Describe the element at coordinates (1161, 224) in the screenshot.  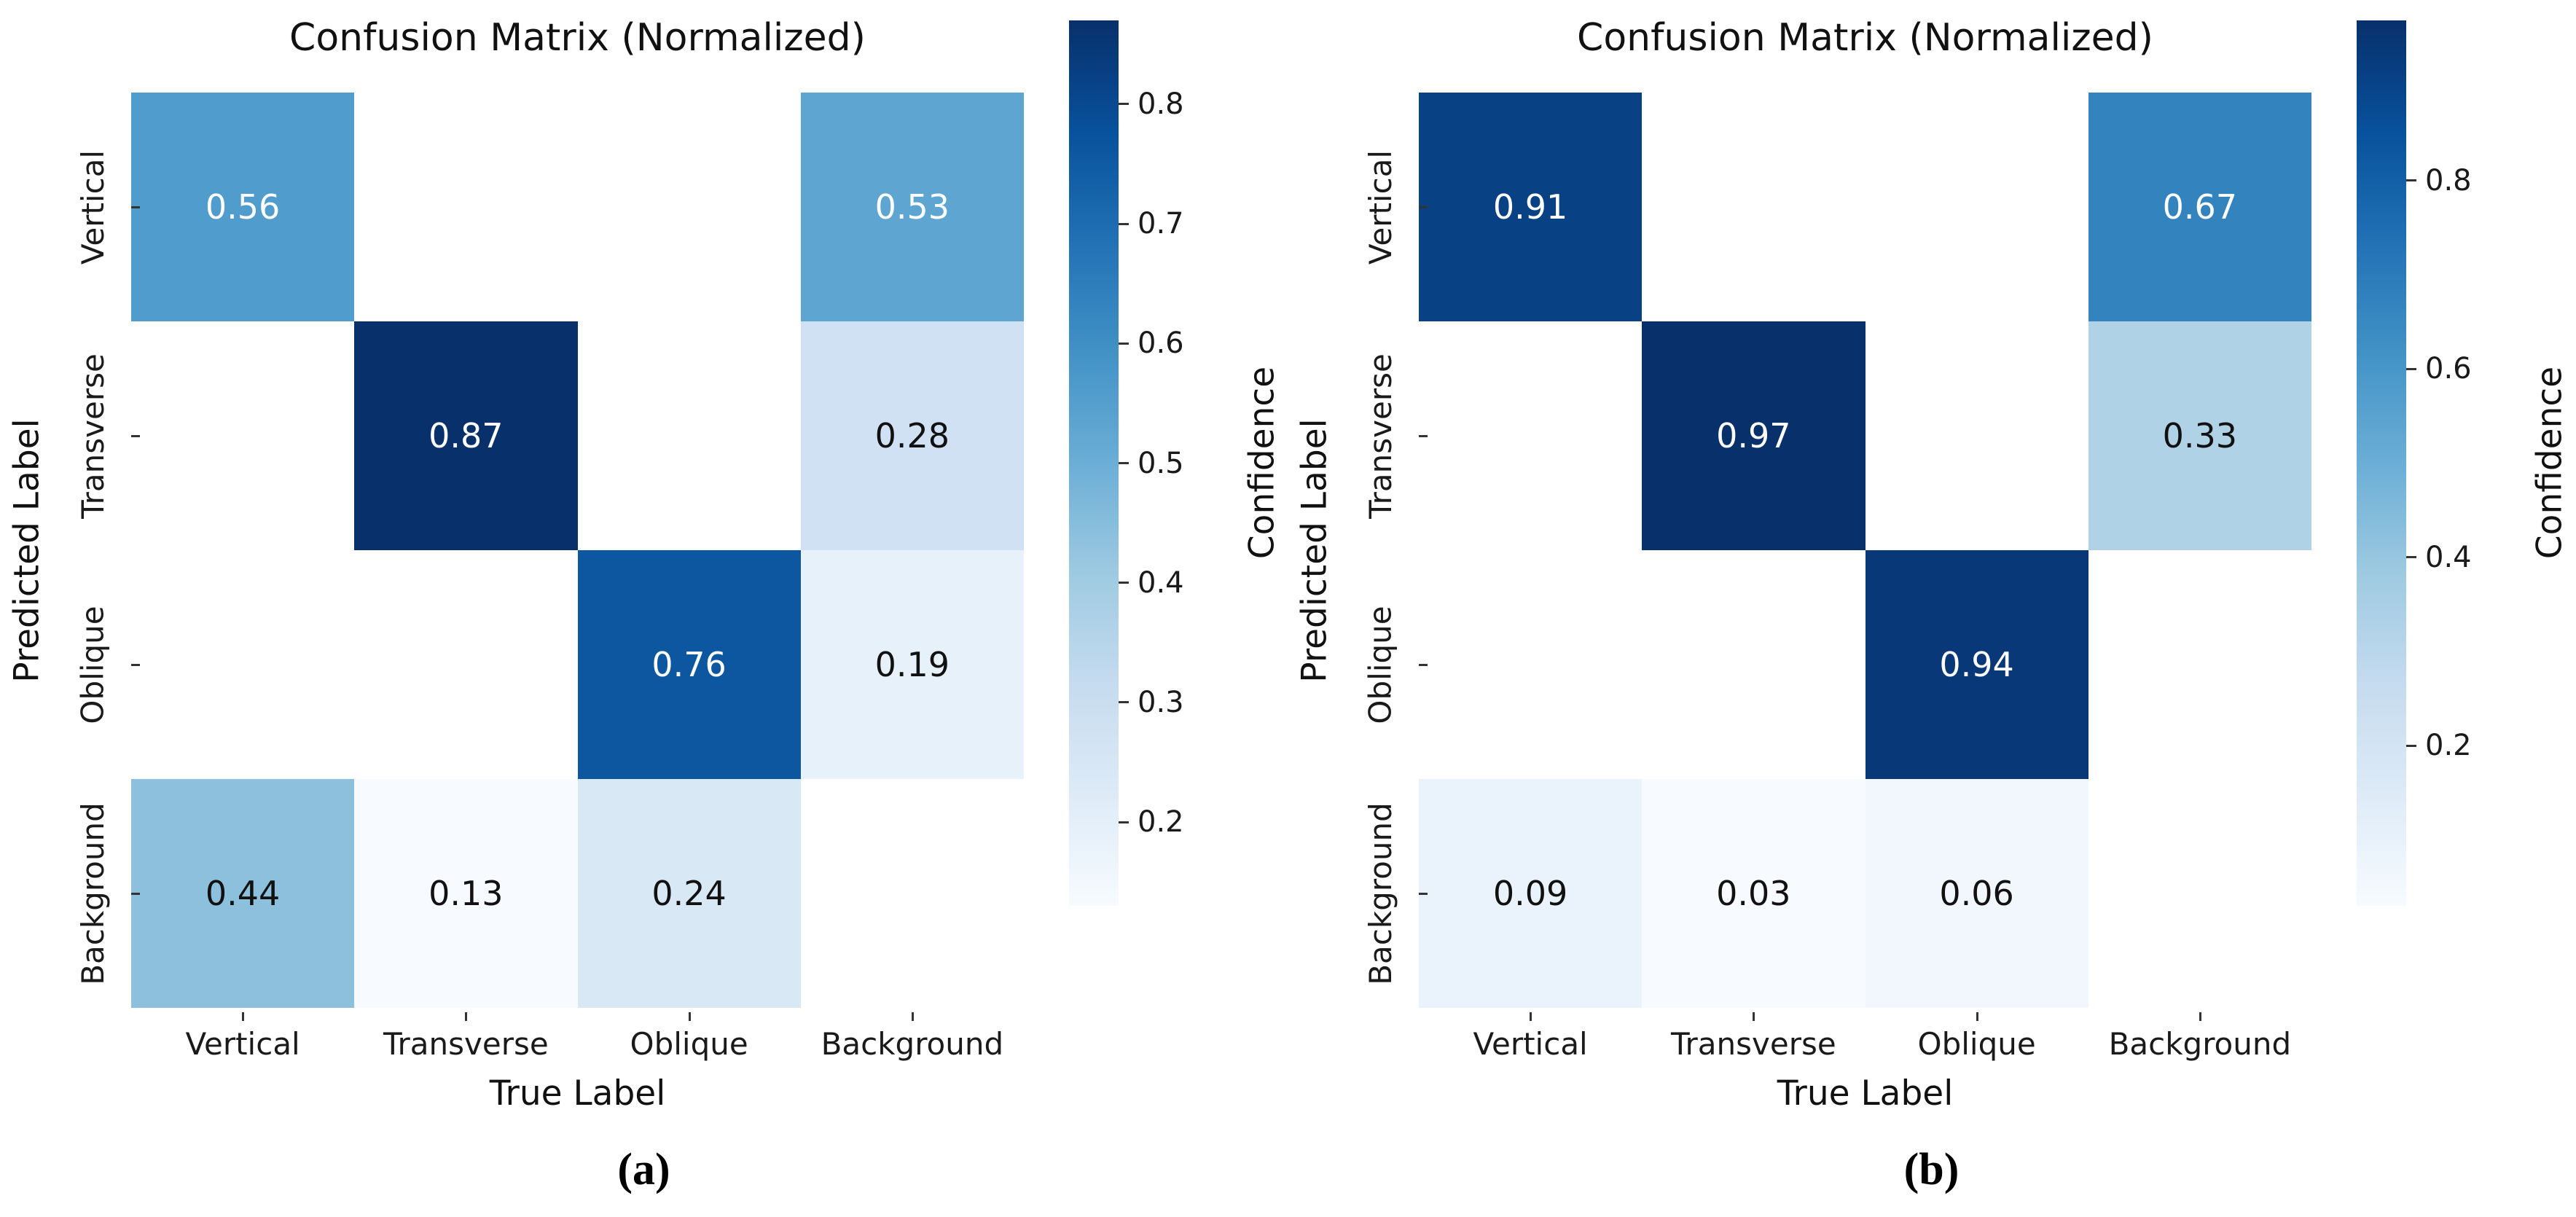
I see `colorbar-tick-label: 0.7` at that location.